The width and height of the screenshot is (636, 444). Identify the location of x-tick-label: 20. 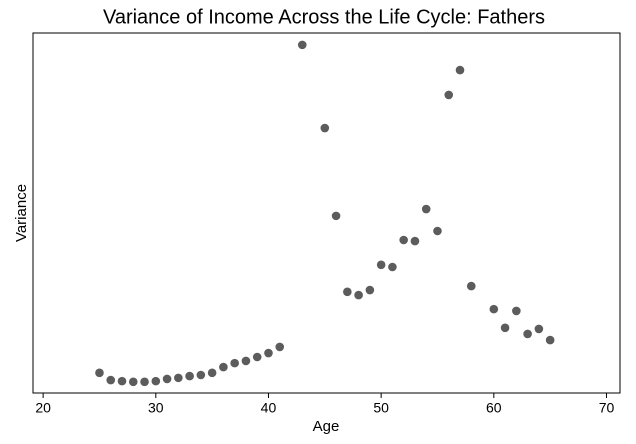
(43, 408).